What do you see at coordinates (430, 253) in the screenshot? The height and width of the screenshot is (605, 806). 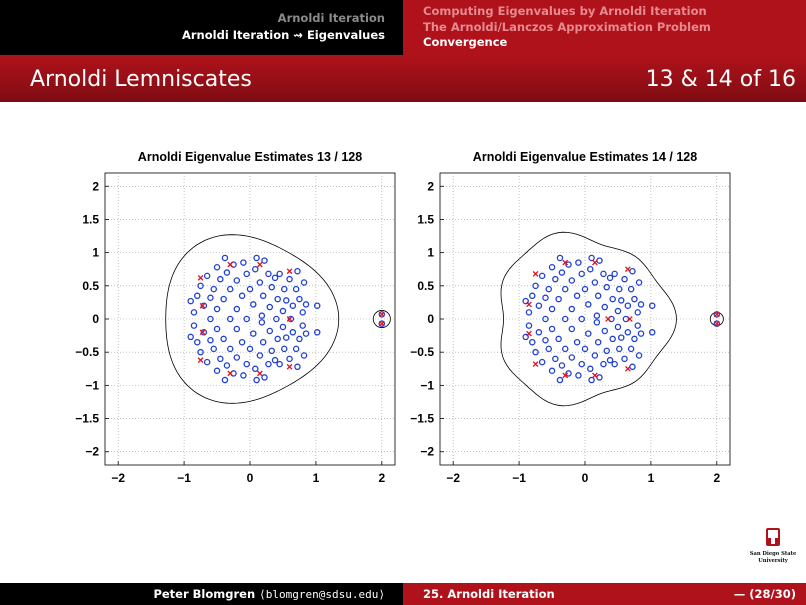 I see `y-tick-label: 1` at bounding box center [430, 253].